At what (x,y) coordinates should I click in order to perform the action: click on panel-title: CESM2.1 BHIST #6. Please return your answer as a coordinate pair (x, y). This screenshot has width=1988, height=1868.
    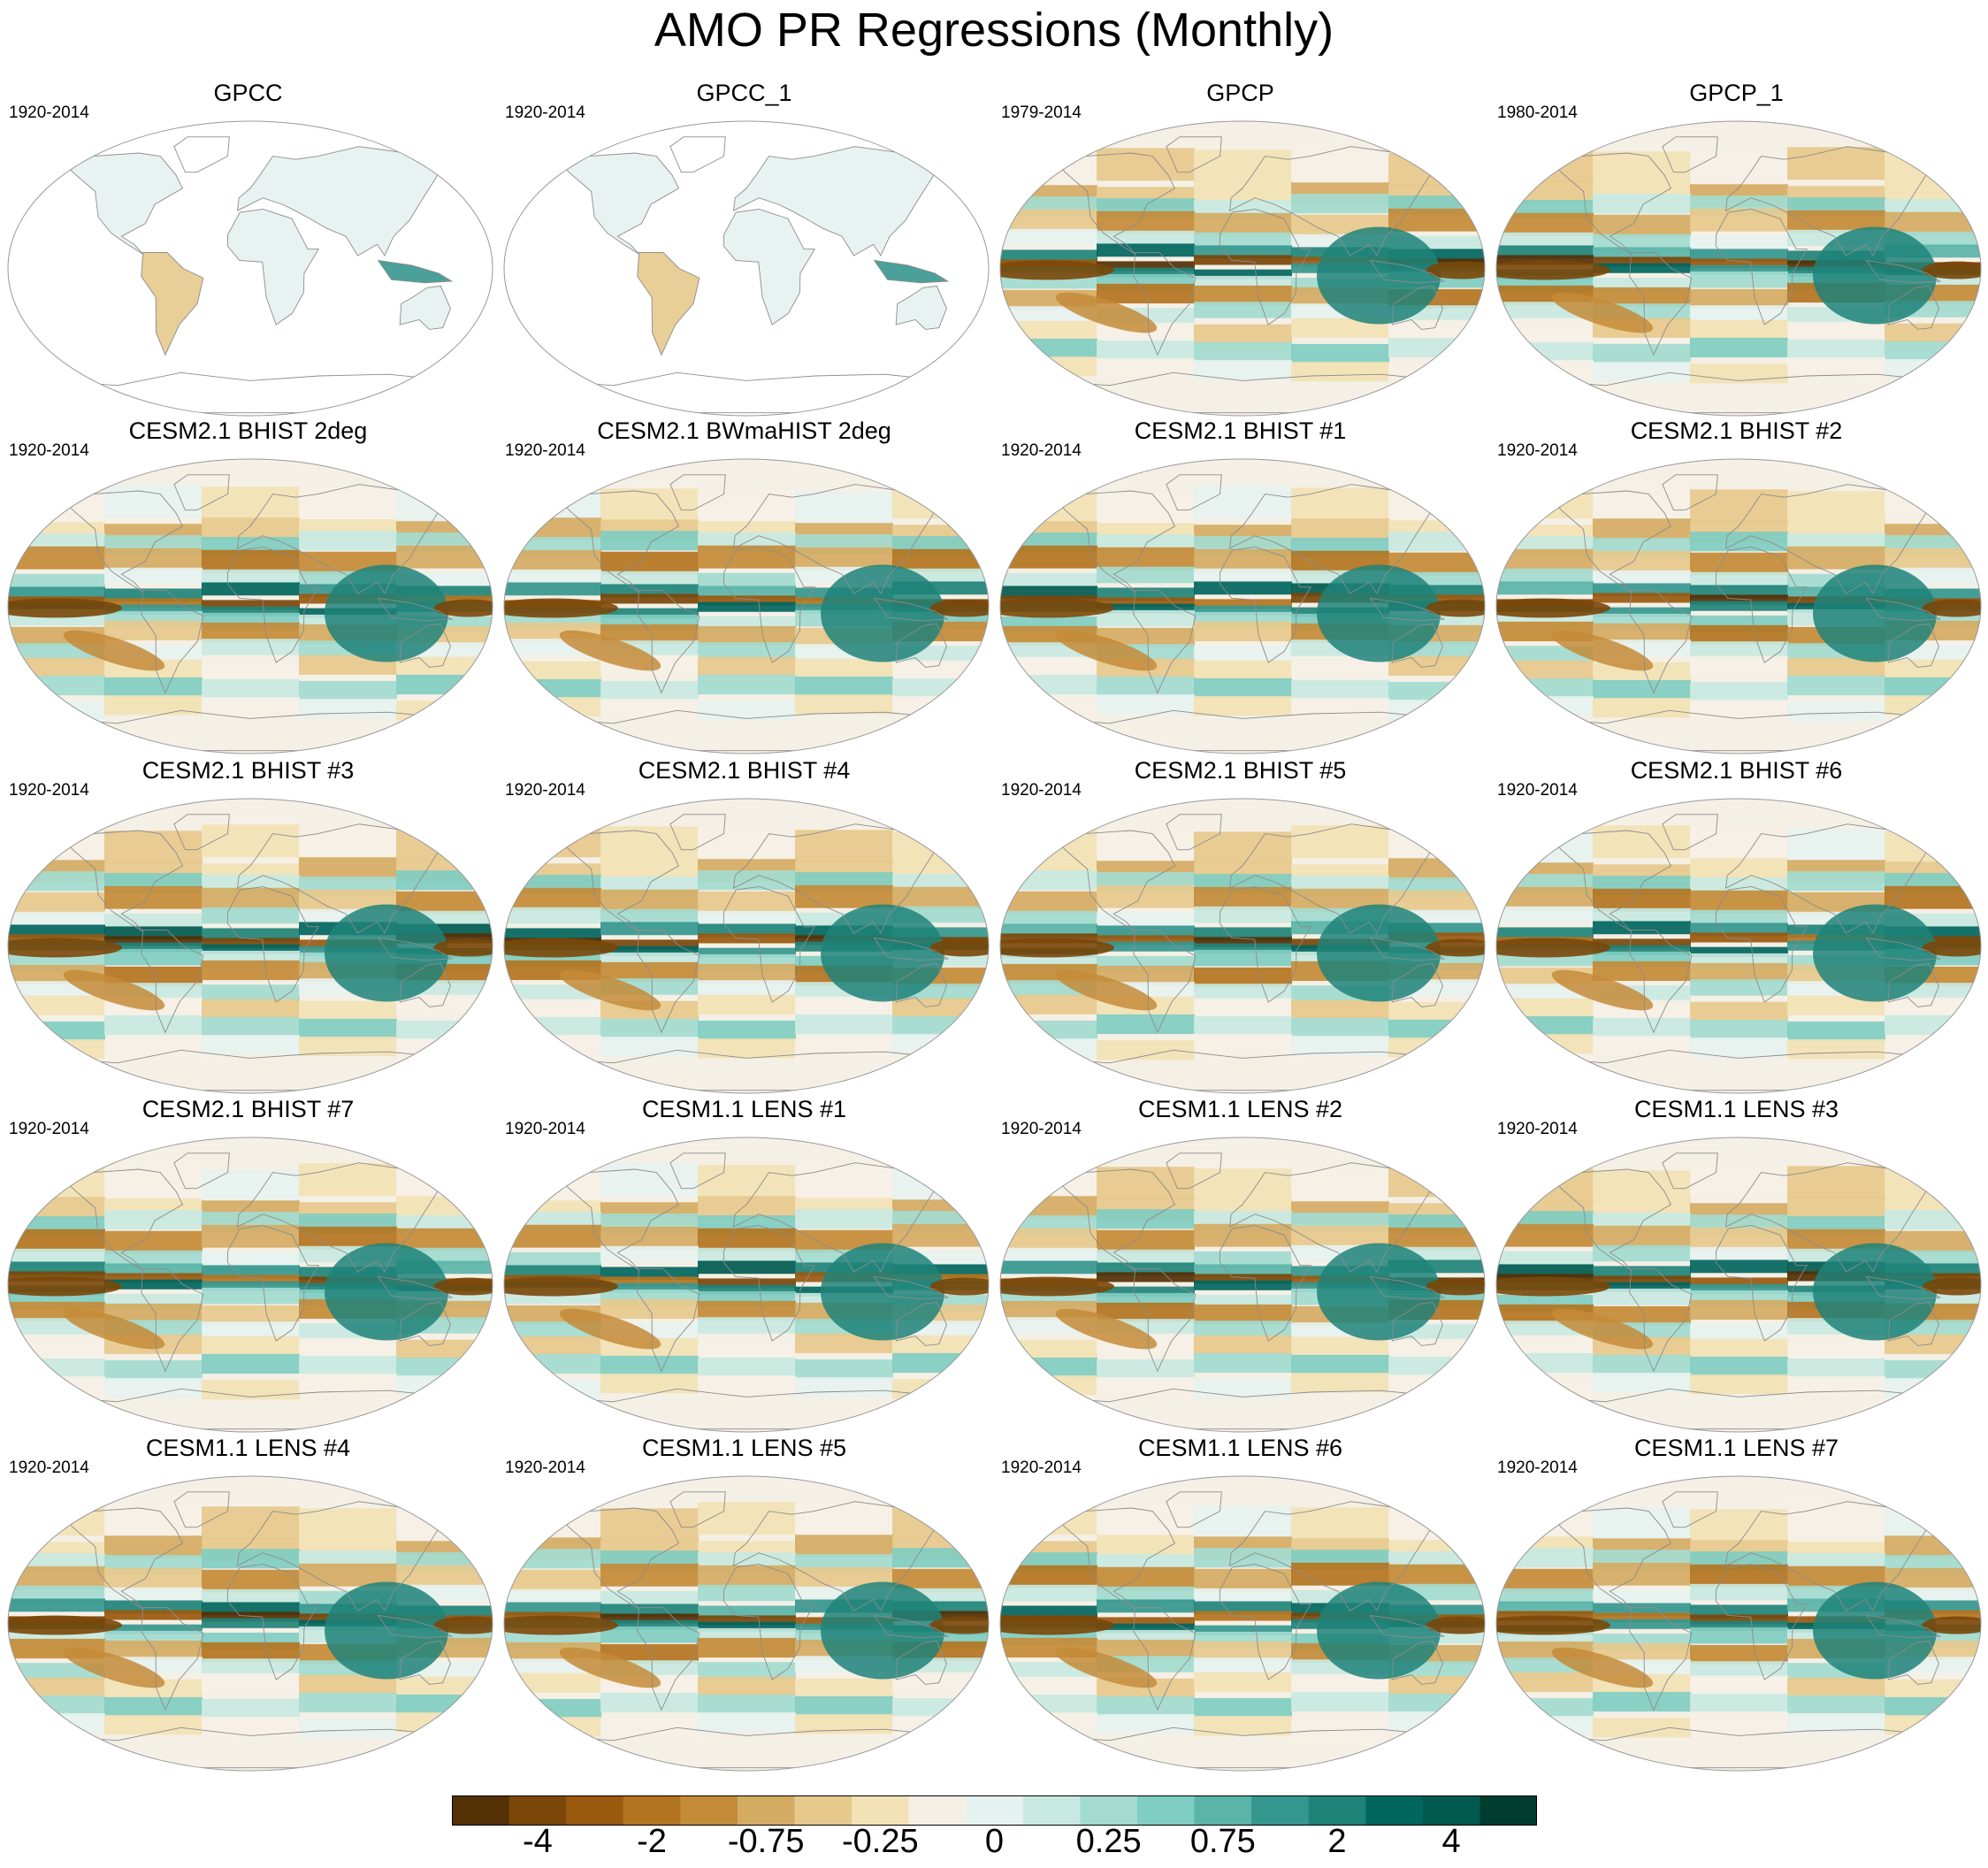
    Looking at the image, I should click on (1736, 771).